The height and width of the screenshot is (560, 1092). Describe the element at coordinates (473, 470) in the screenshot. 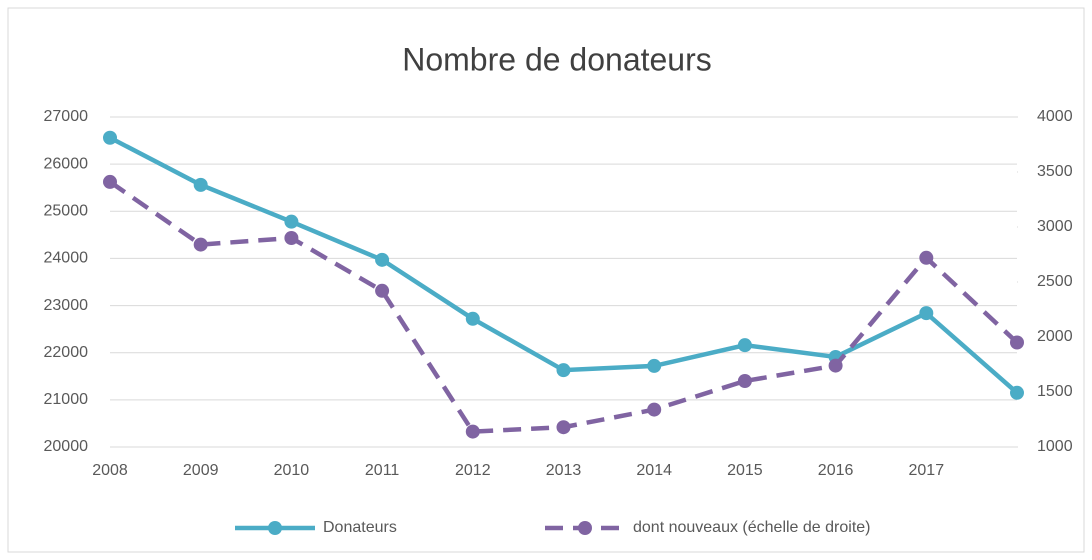

I see `x-tick-label: 2012` at that location.